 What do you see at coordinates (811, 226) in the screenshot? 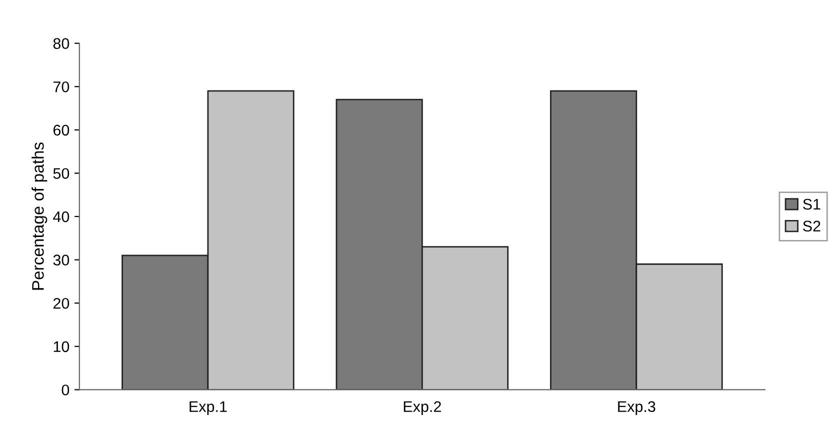
I see `legend-label: S2` at bounding box center [811, 226].